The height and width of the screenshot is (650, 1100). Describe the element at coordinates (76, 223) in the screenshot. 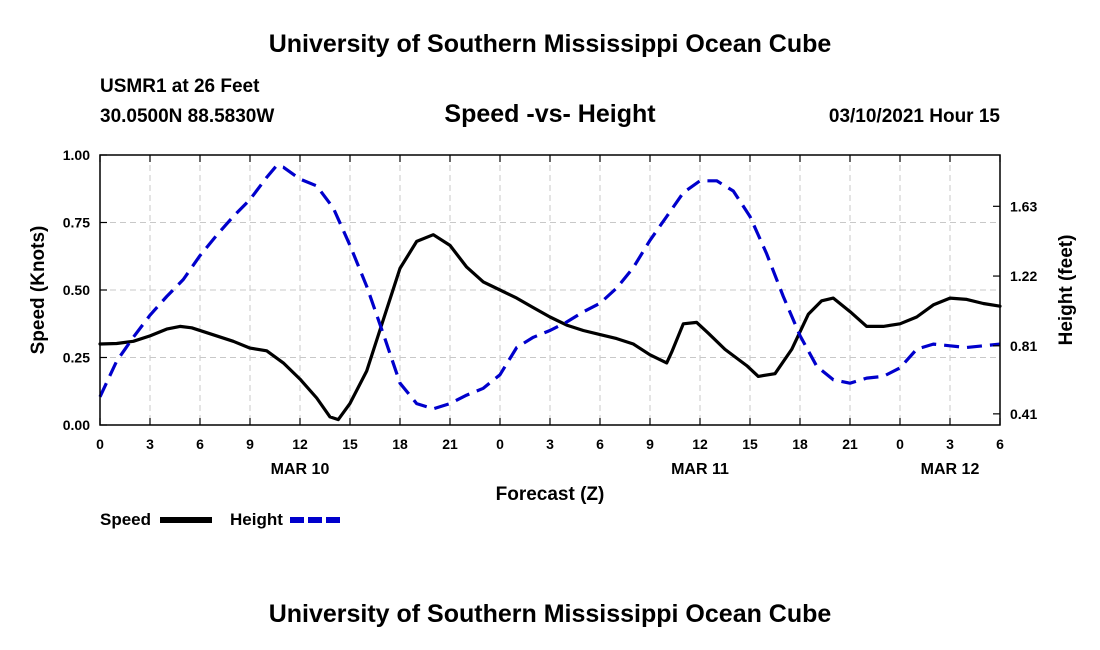

I see `y-left-tick-label: 0.75` at that location.